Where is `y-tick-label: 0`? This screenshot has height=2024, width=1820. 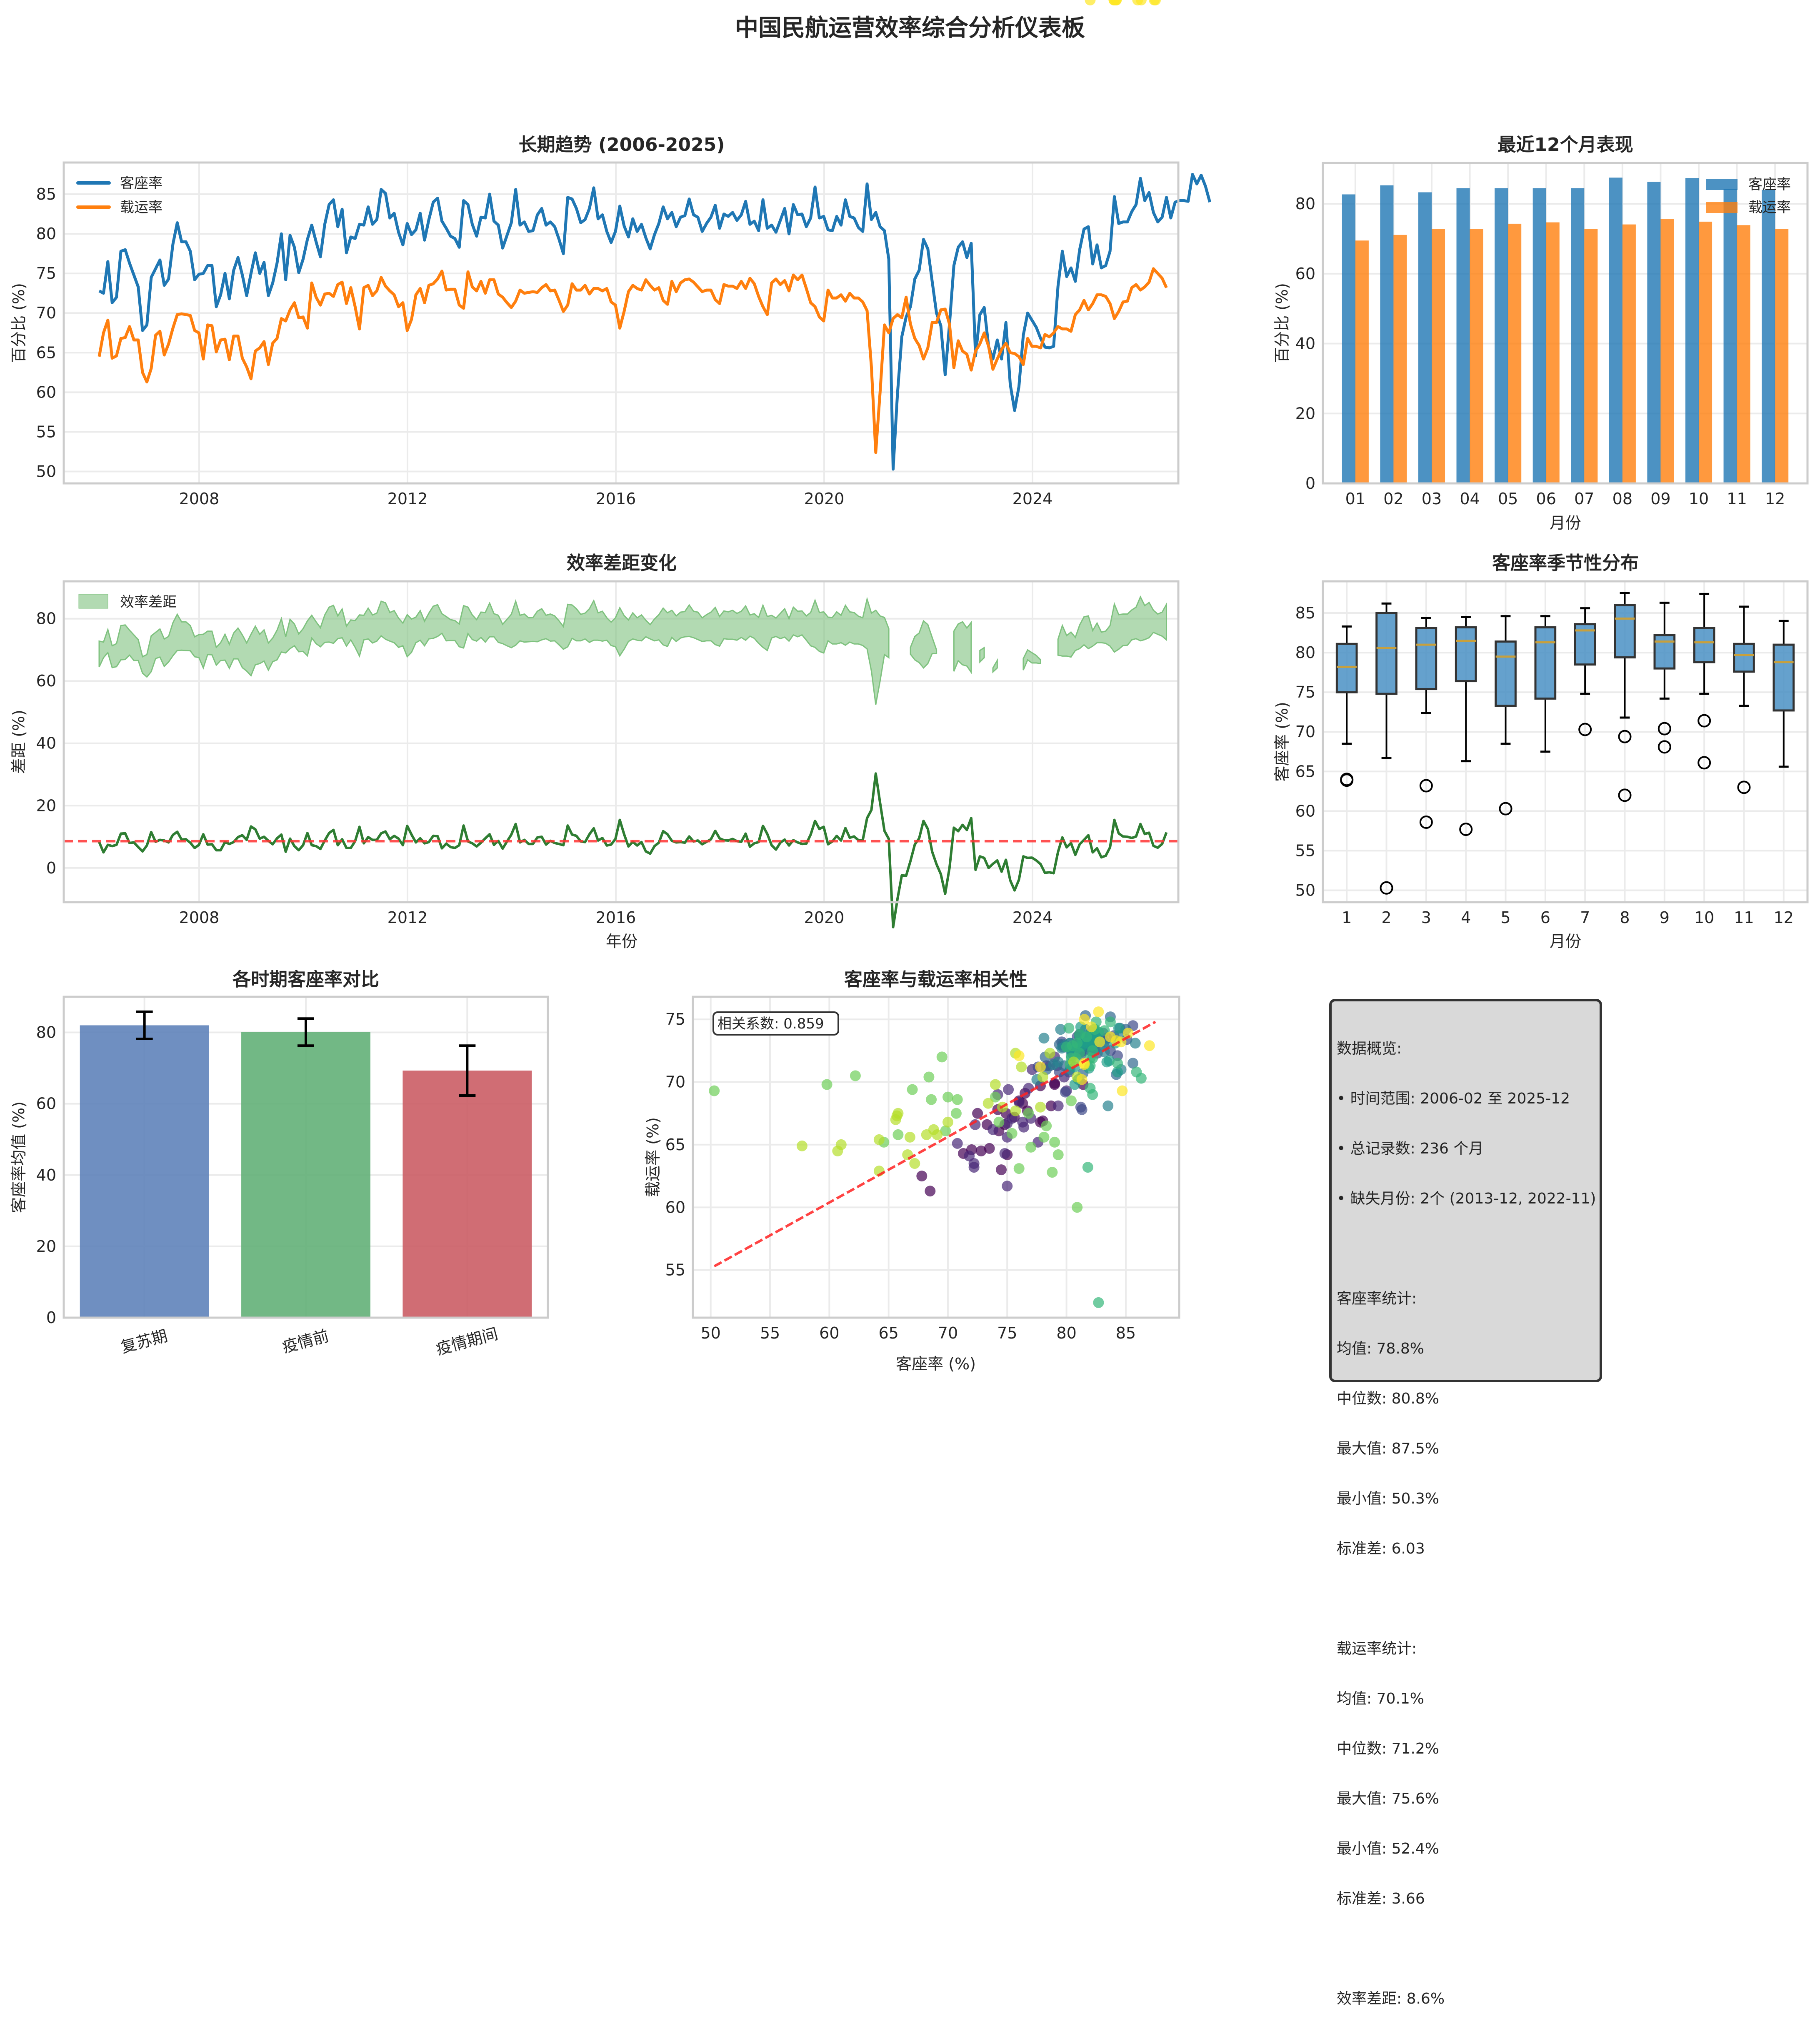 y-tick-label: 0 is located at coordinates (1310, 483).